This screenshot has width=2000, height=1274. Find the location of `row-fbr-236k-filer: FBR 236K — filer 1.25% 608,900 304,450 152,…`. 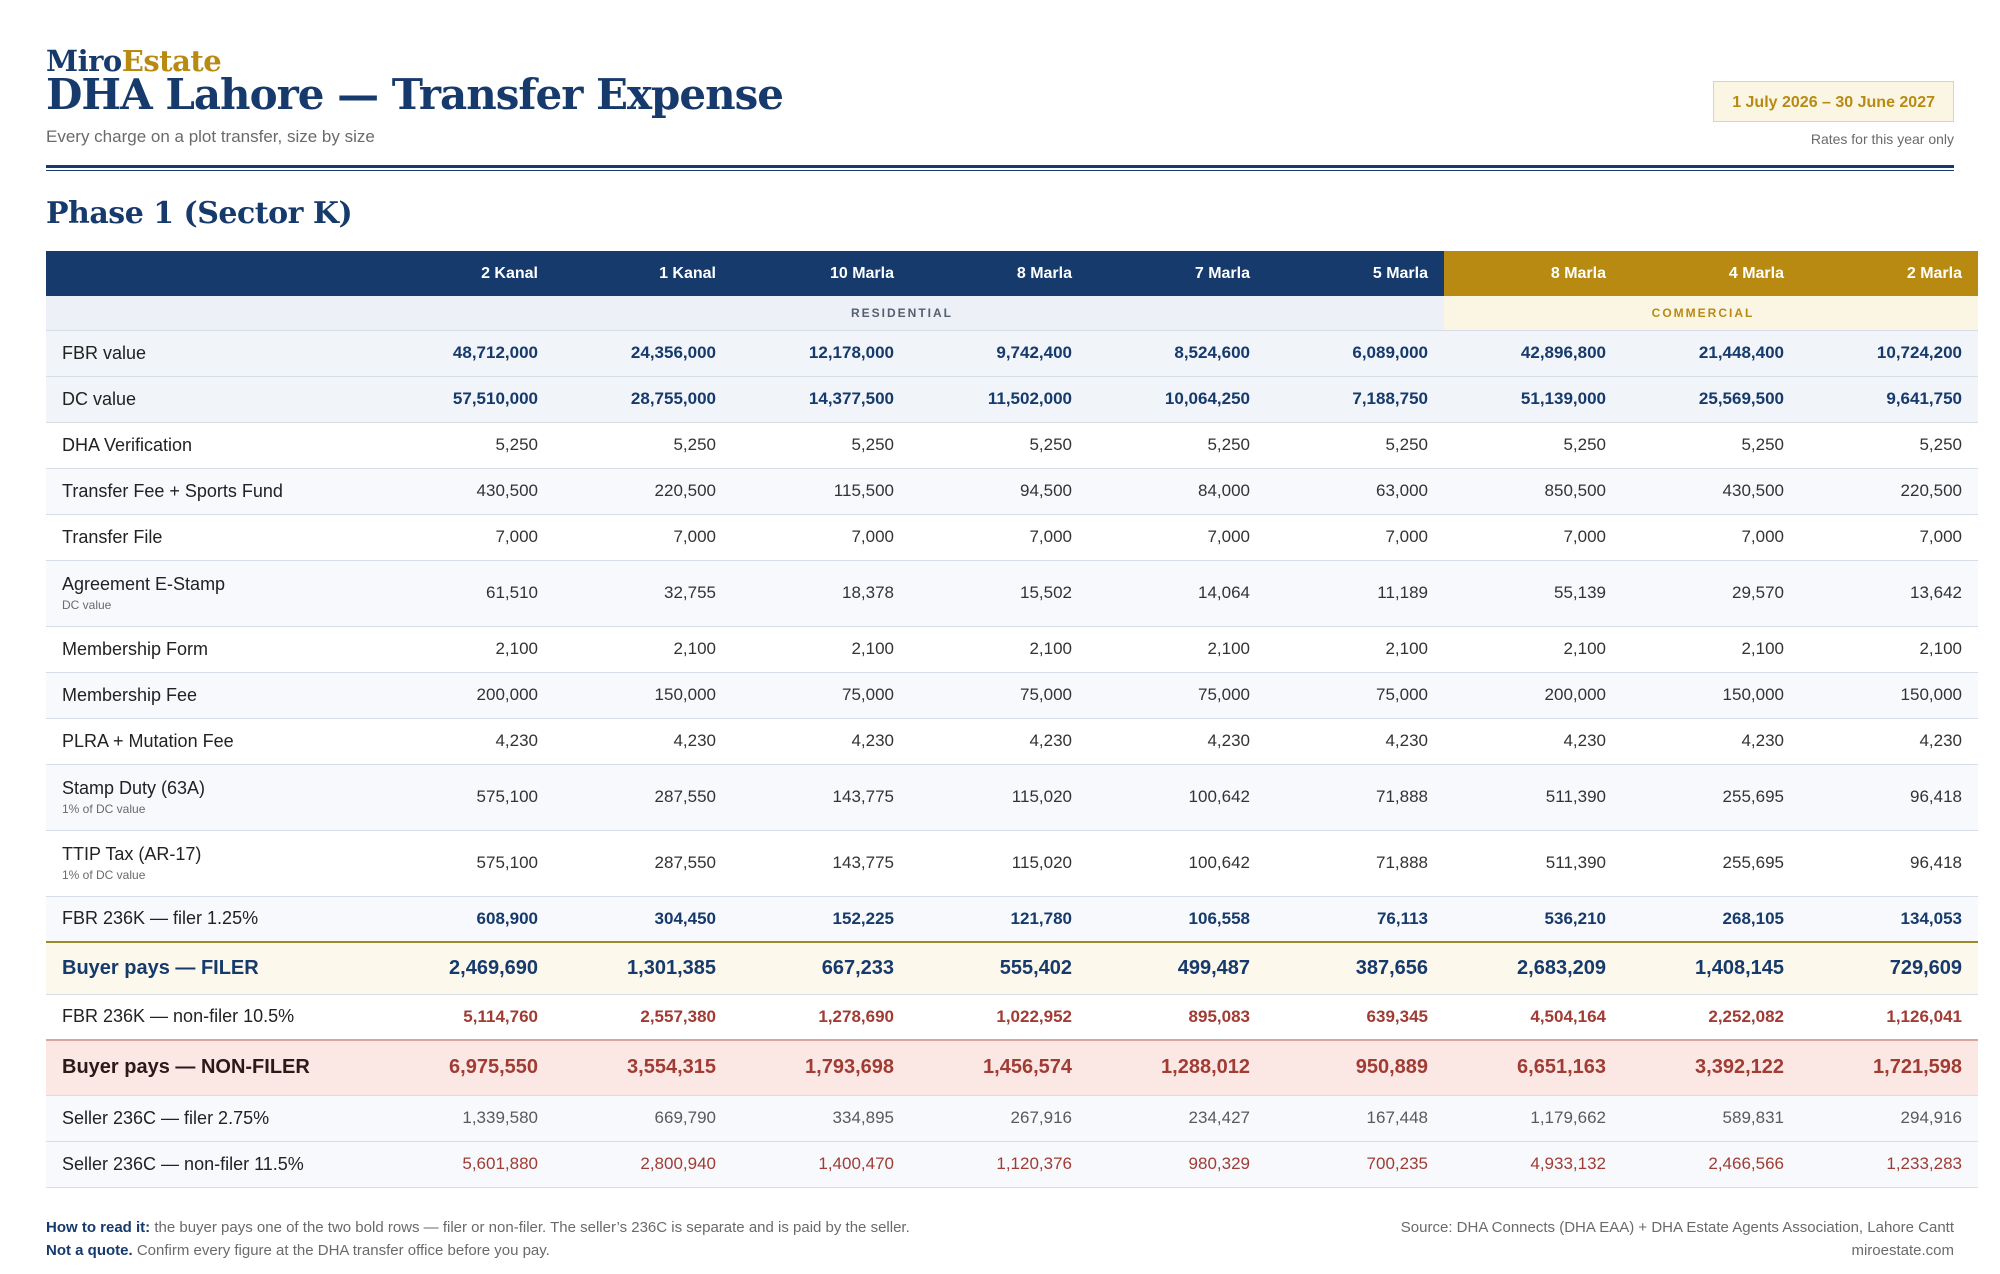

row-fbr-236k-filer: FBR 236K — filer 1.25% 608,900 304,450 152,… is located at coordinates (1012, 919).